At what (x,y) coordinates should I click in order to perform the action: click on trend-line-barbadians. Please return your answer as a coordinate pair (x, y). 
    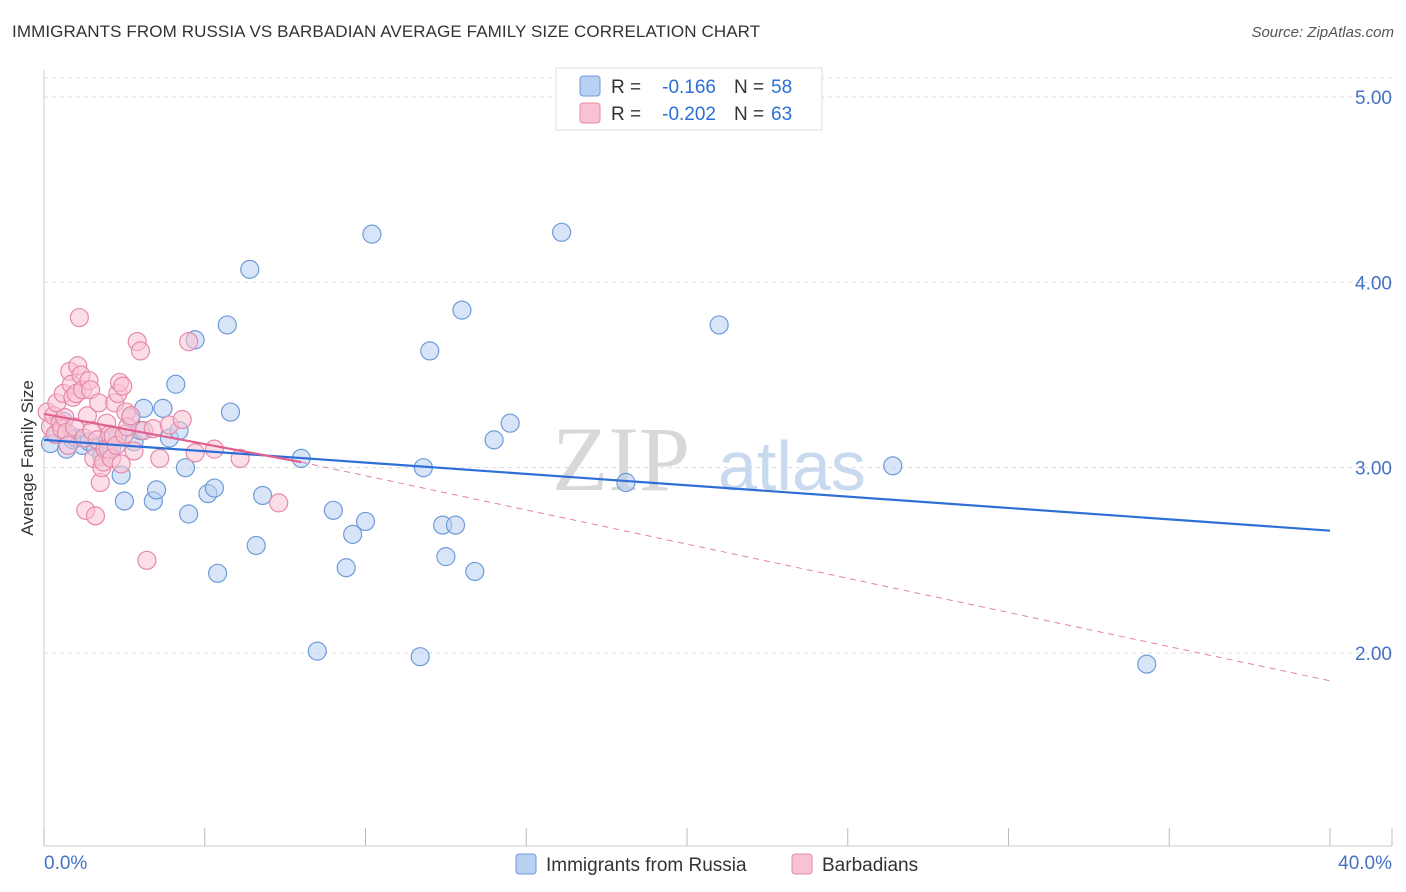
    Looking at the image, I should click on (172, 438).